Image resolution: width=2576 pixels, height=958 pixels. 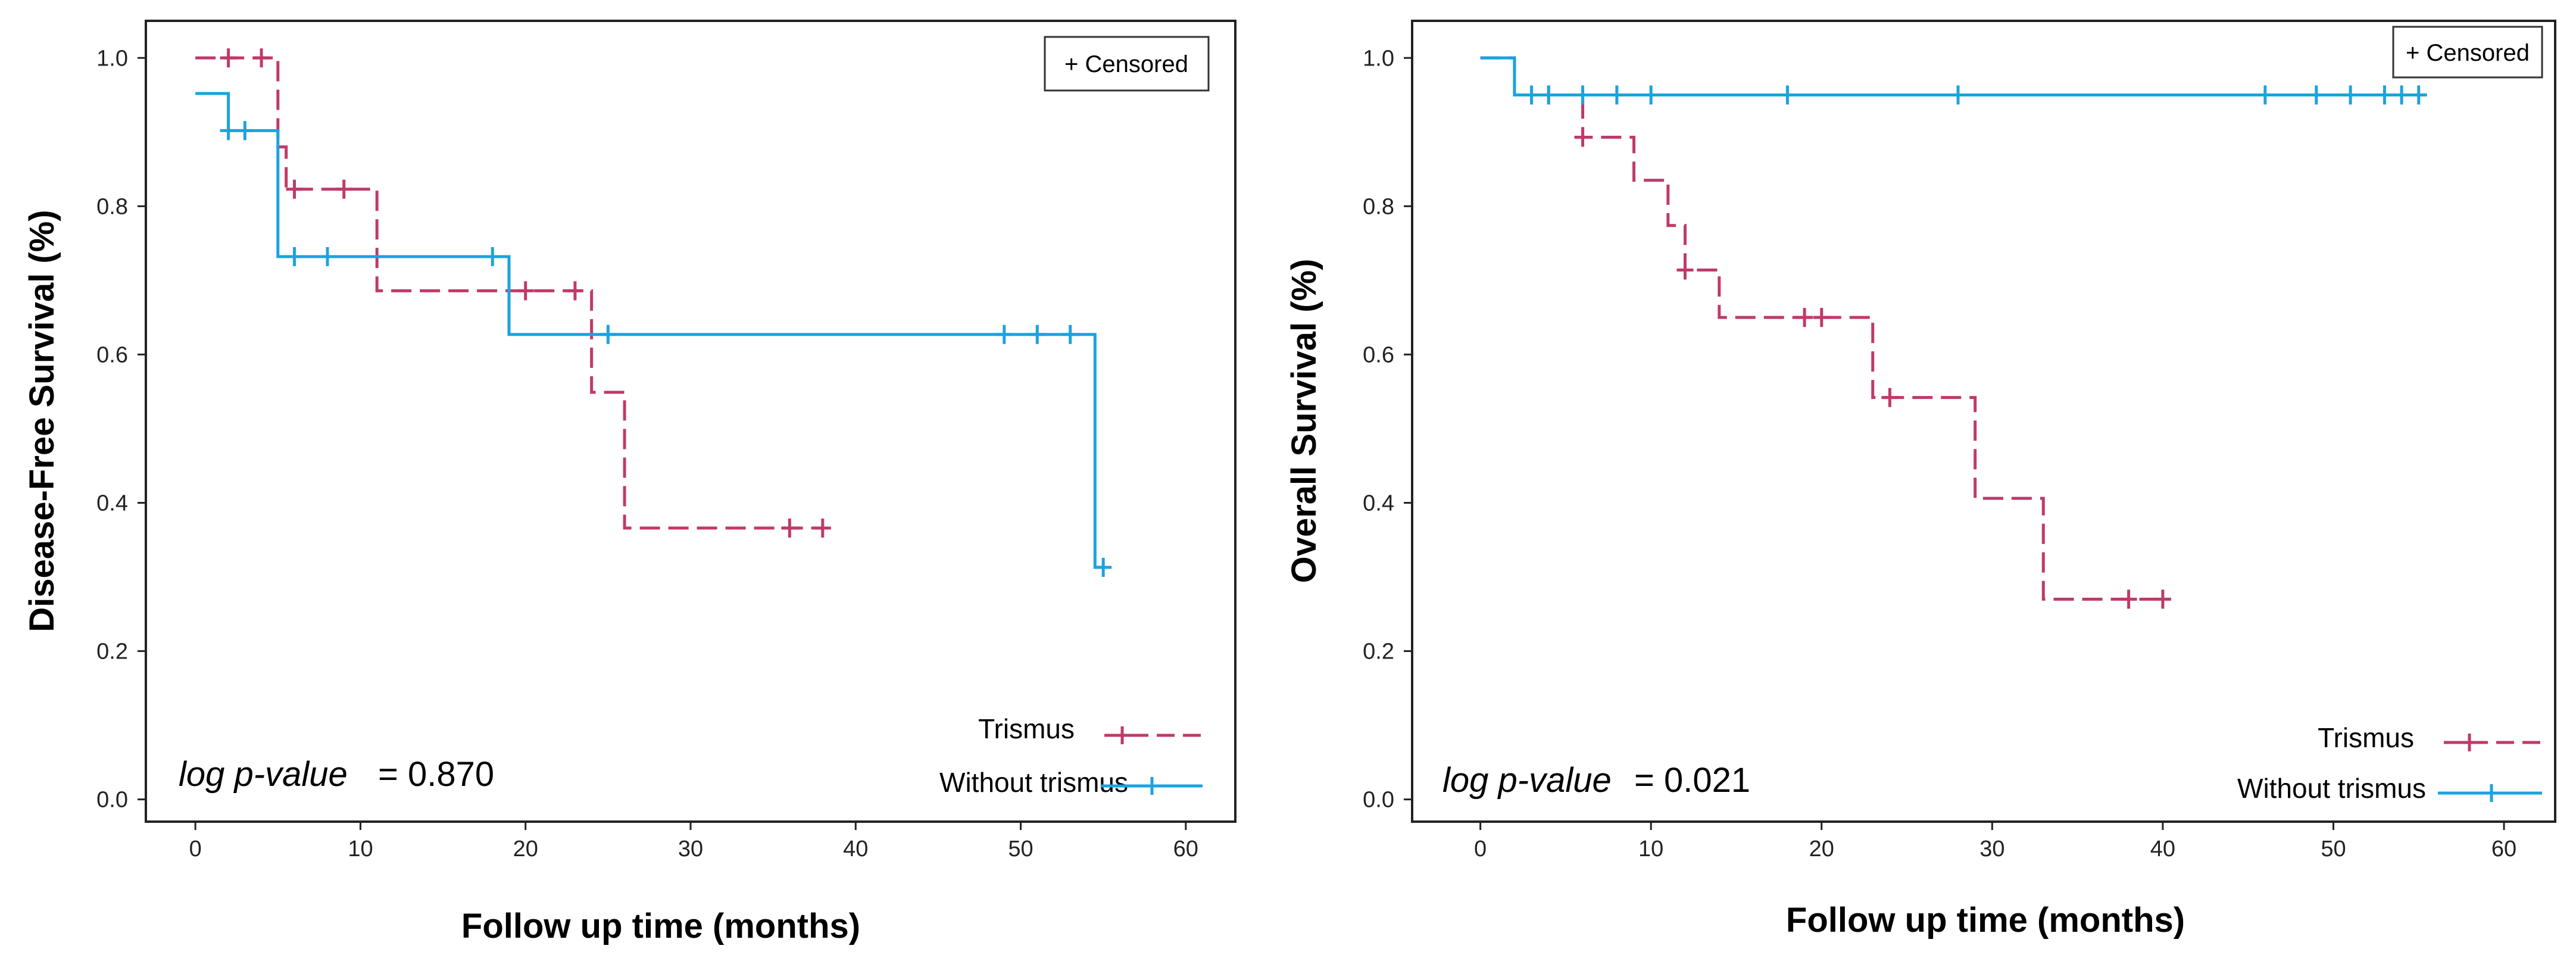 I want to click on dfs-x-tick-label: 40, so click(x=855, y=849).